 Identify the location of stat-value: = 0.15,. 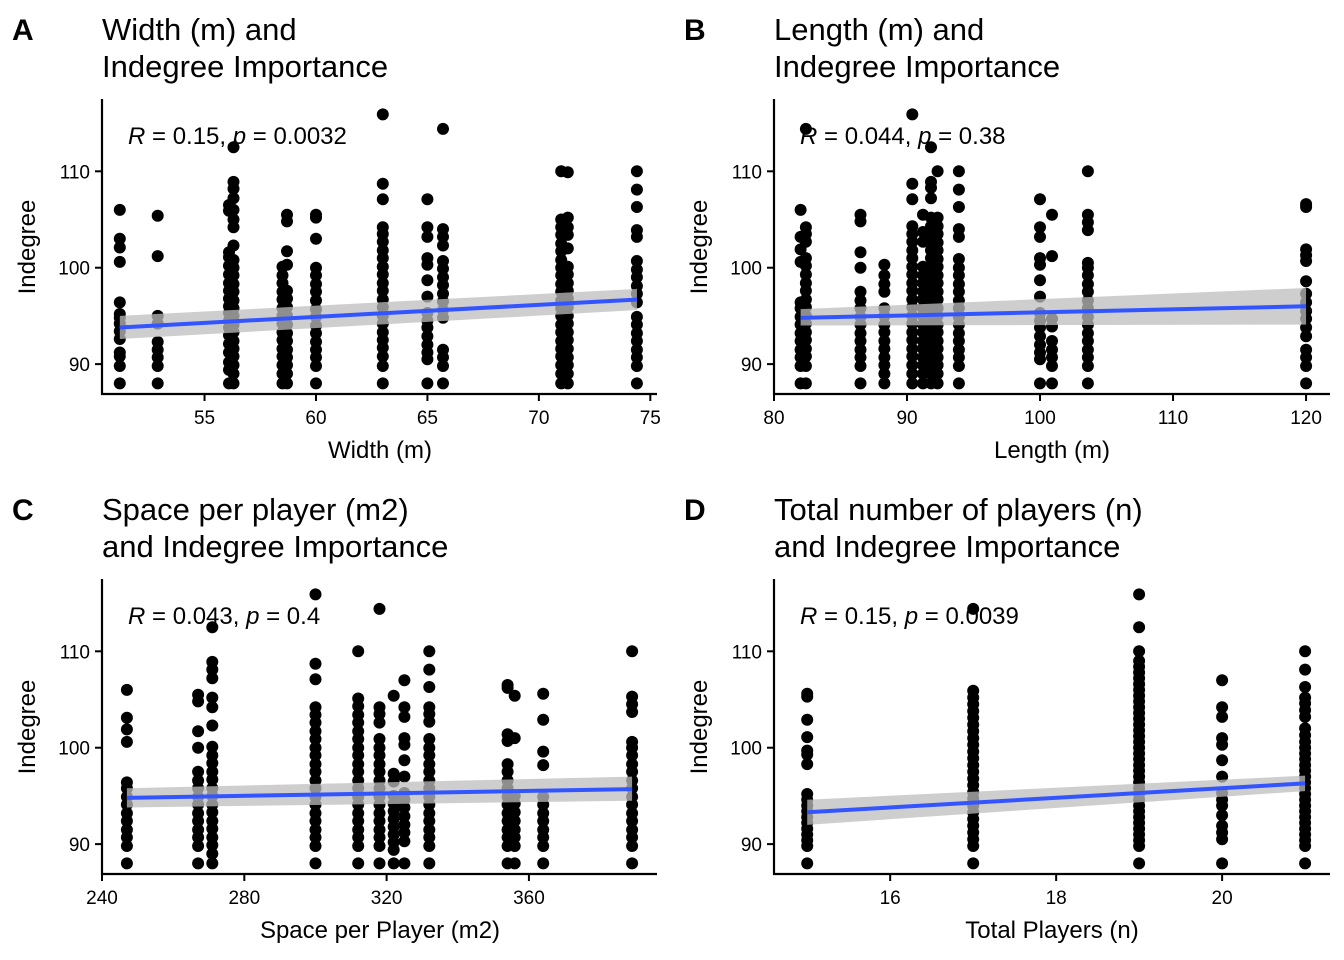
(860, 616).